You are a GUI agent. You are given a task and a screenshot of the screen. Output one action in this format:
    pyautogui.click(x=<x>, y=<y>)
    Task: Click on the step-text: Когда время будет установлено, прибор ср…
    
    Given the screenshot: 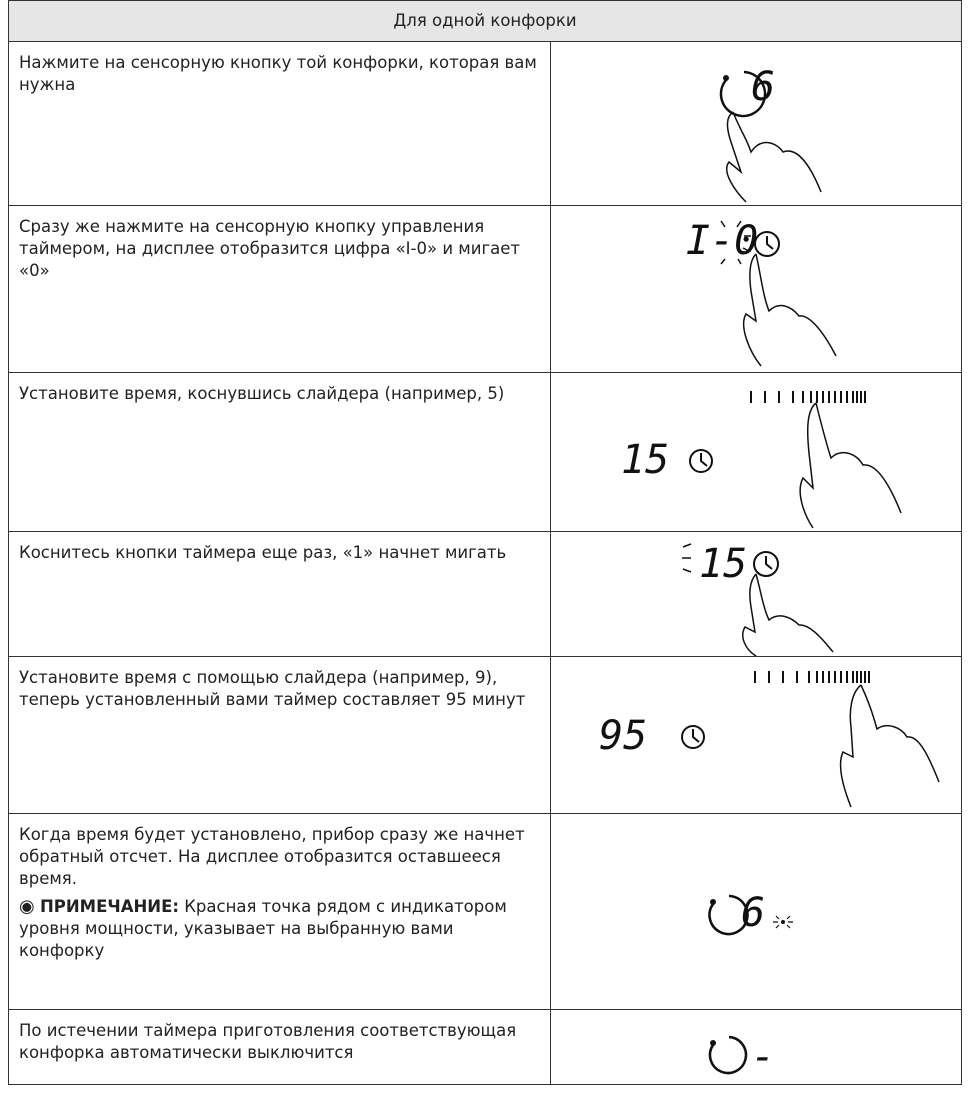 What is the action you would take?
    pyautogui.click(x=279, y=911)
    